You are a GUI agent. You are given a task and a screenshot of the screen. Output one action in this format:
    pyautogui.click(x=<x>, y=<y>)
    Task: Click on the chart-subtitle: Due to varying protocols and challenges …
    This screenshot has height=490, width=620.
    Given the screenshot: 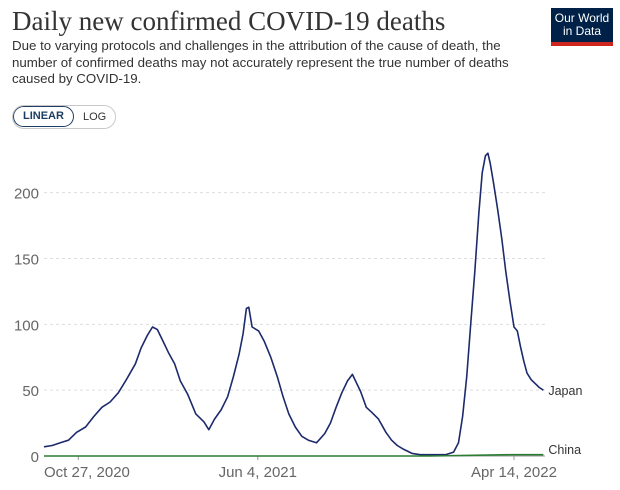 What is the action you would take?
    pyautogui.click(x=260, y=62)
    